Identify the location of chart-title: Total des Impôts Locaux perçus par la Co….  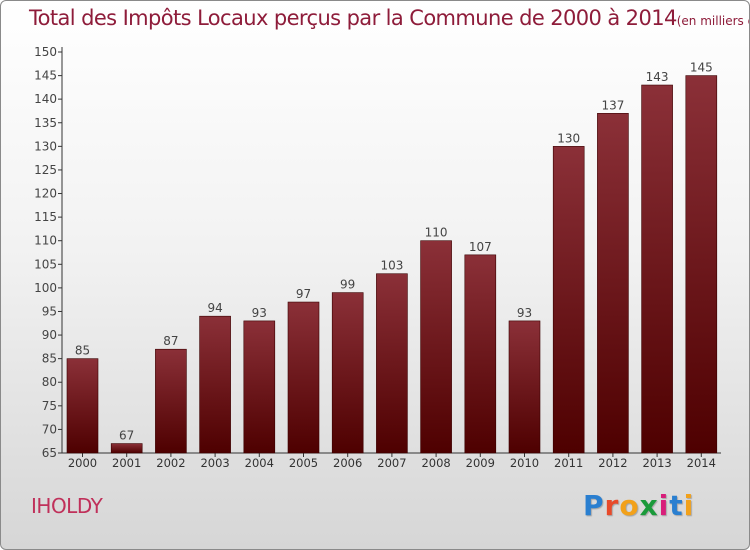
(389, 18).